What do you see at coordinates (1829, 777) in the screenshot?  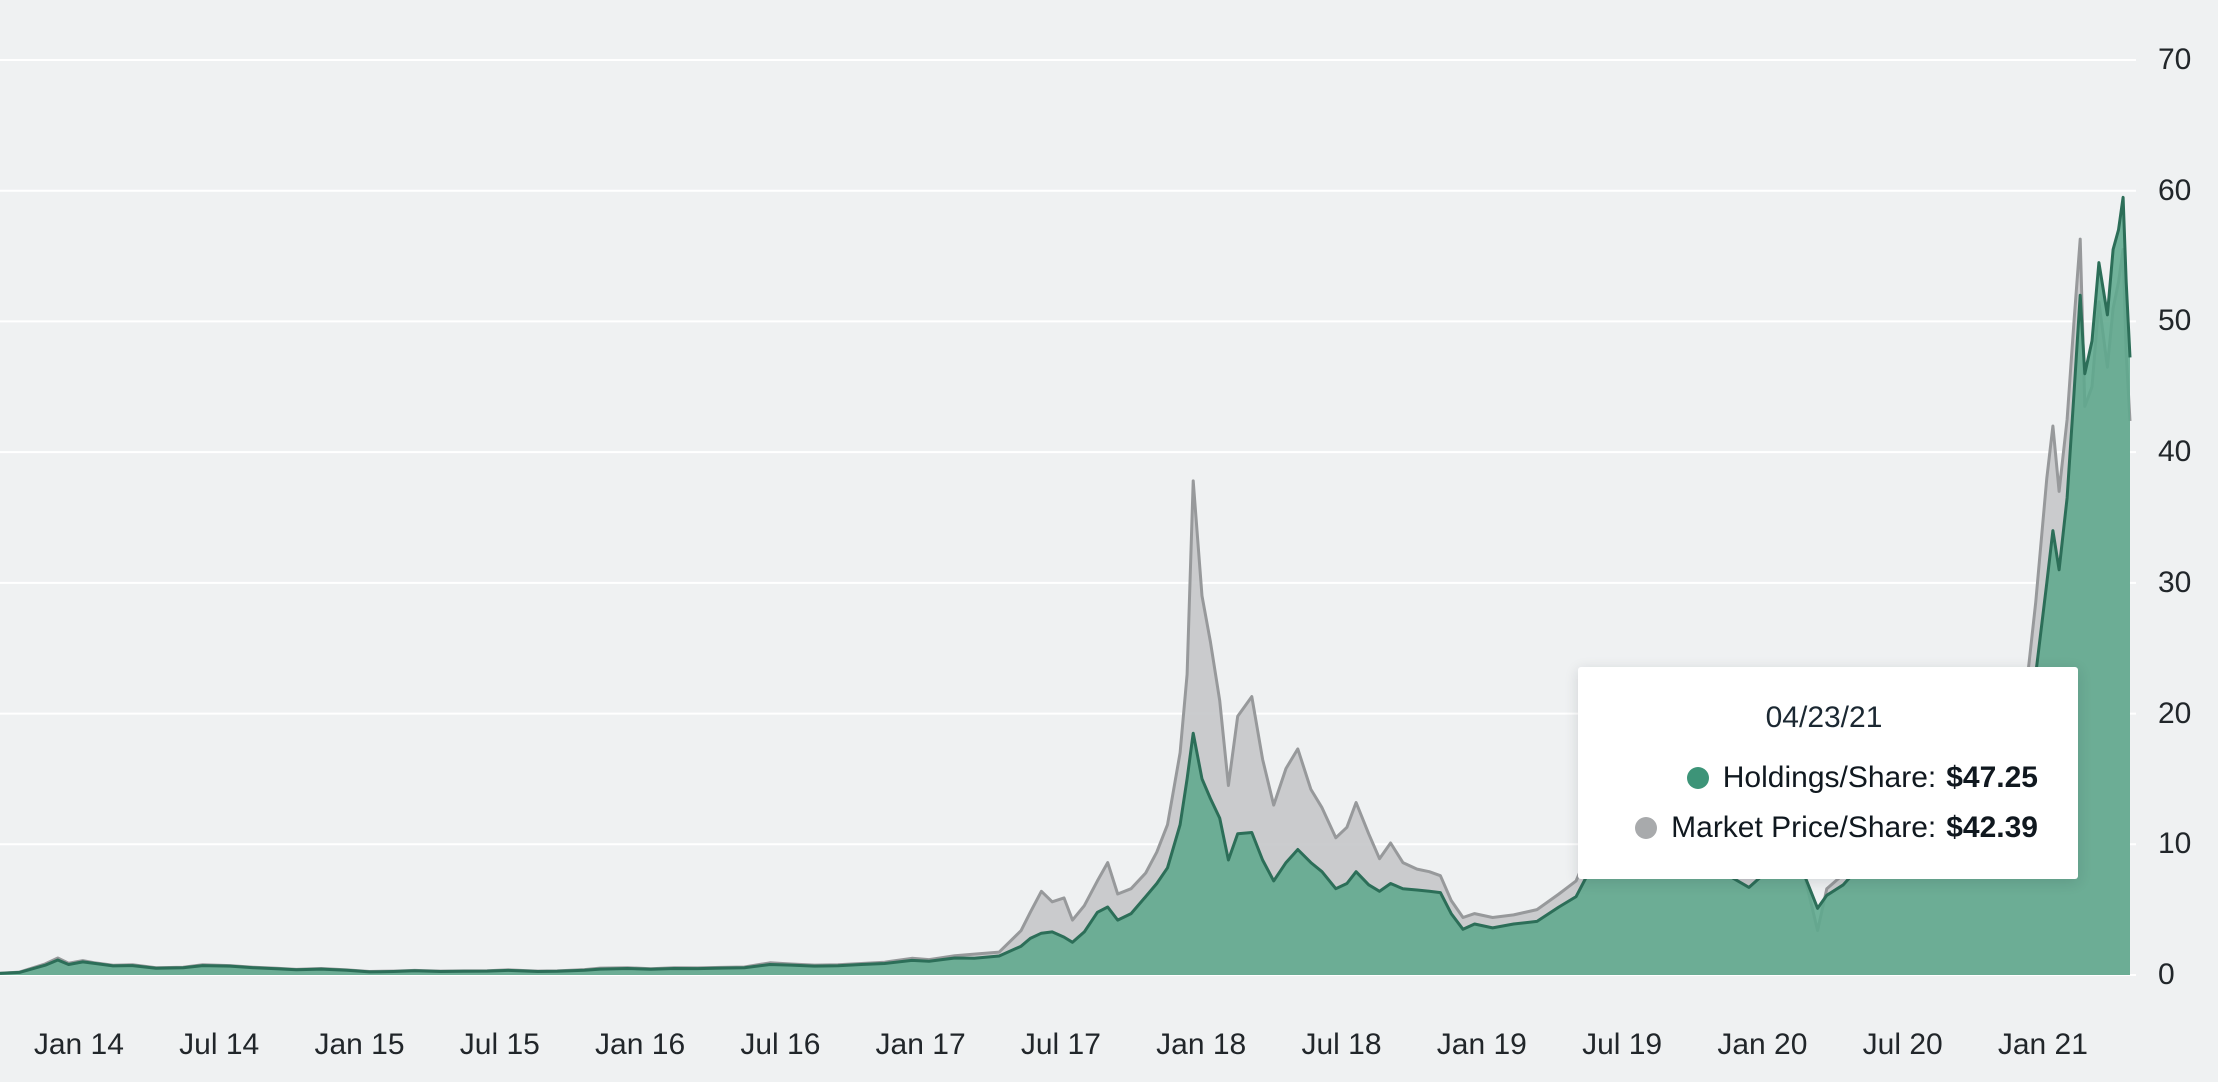 I see `tooltip-holdings-label: Holdings/Share:` at bounding box center [1829, 777].